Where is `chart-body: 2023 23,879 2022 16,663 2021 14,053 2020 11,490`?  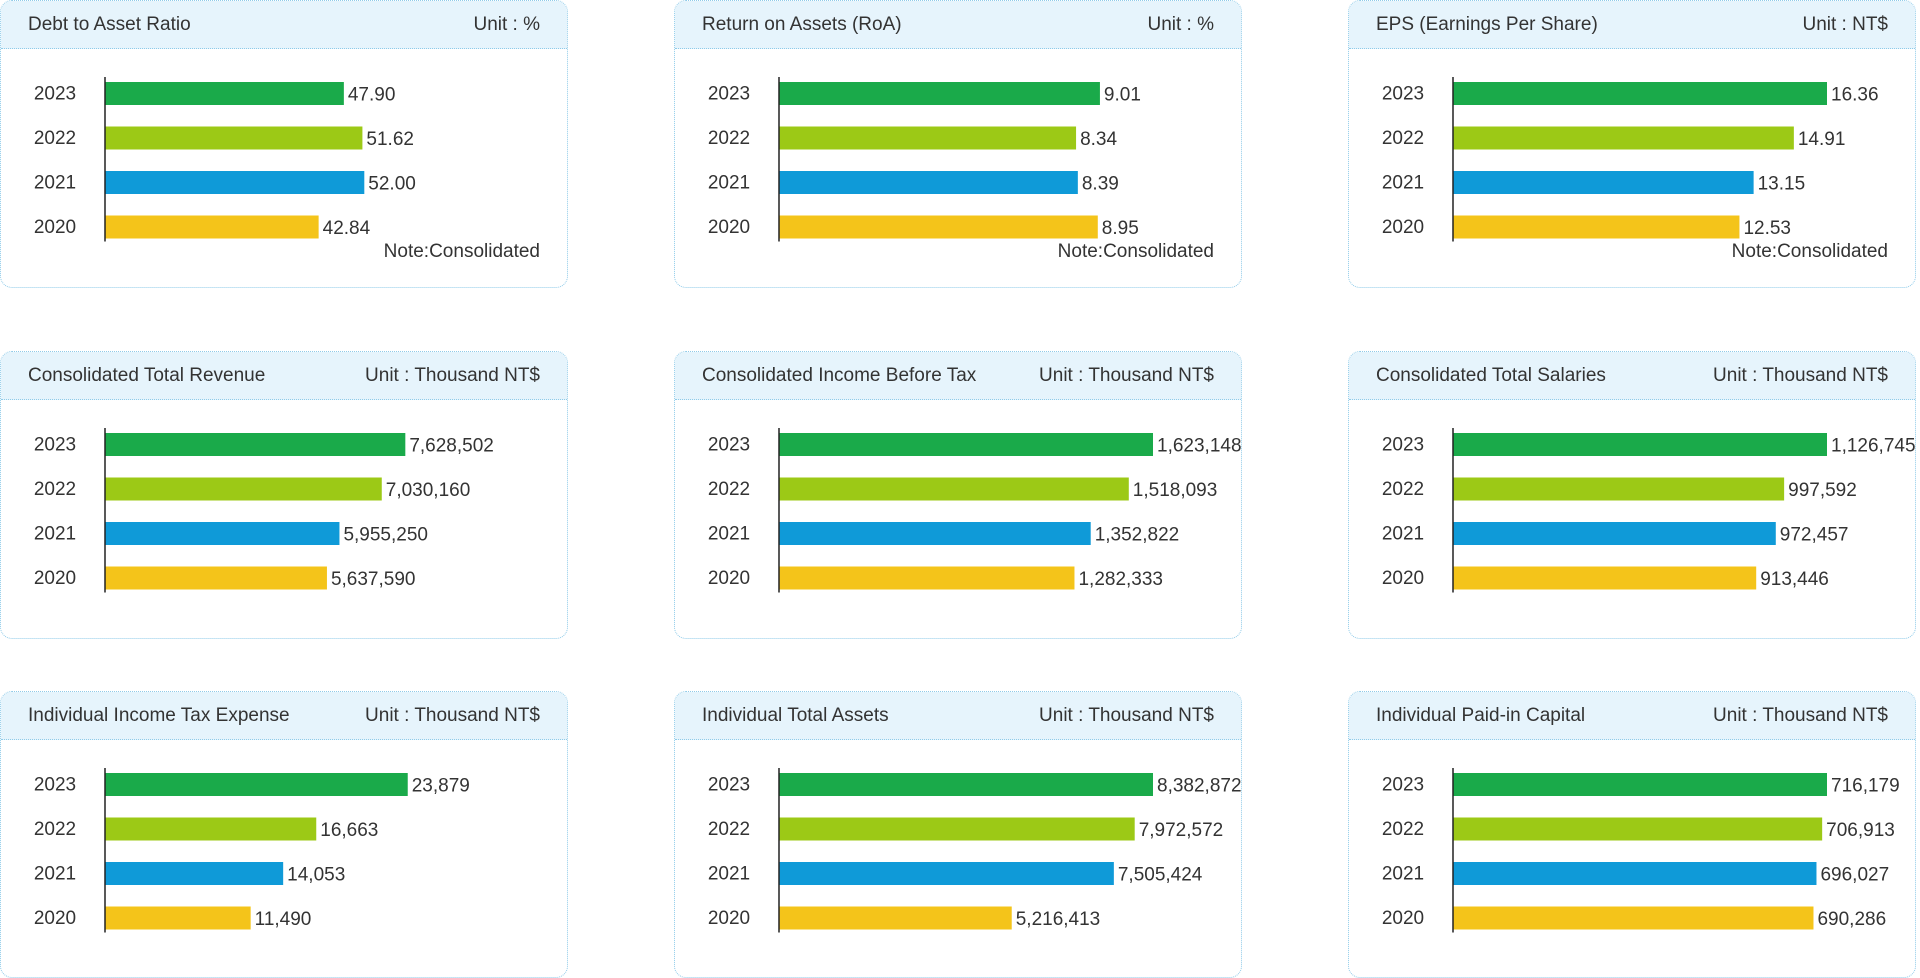
chart-body: 2023 23,879 2022 16,663 2021 14,053 2020 11,490 is located at coordinates (284, 858).